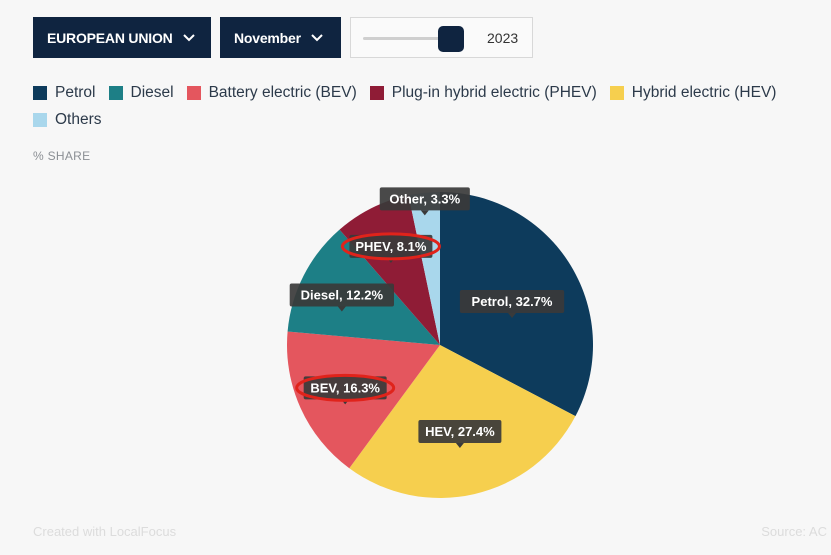 Image resolution: width=831 pixels, height=555 pixels. I want to click on data-label-other: Other, 3.3%, so click(424, 201).